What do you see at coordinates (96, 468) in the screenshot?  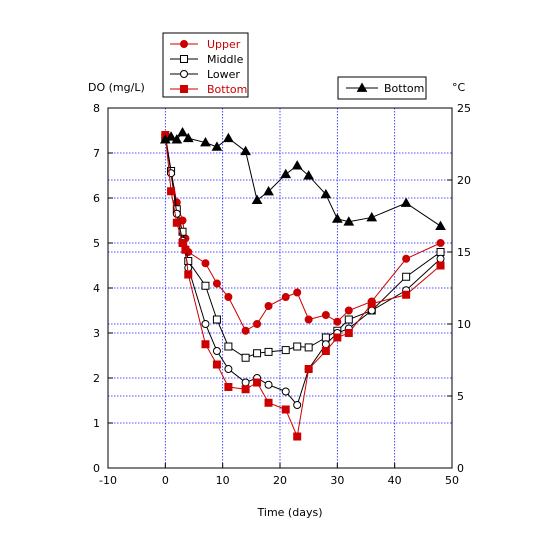 I see `y-left-tick-label: 0` at bounding box center [96, 468].